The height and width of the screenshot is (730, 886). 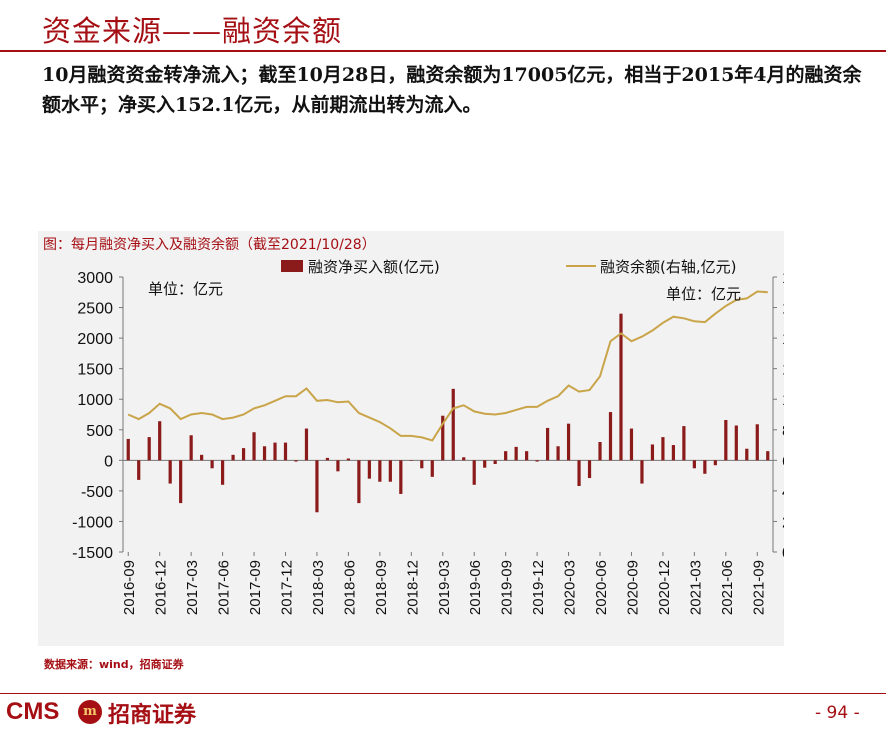 What do you see at coordinates (412, 587) in the screenshot?
I see `x-tick-label: 2018-12` at bounding box center [412, 587].